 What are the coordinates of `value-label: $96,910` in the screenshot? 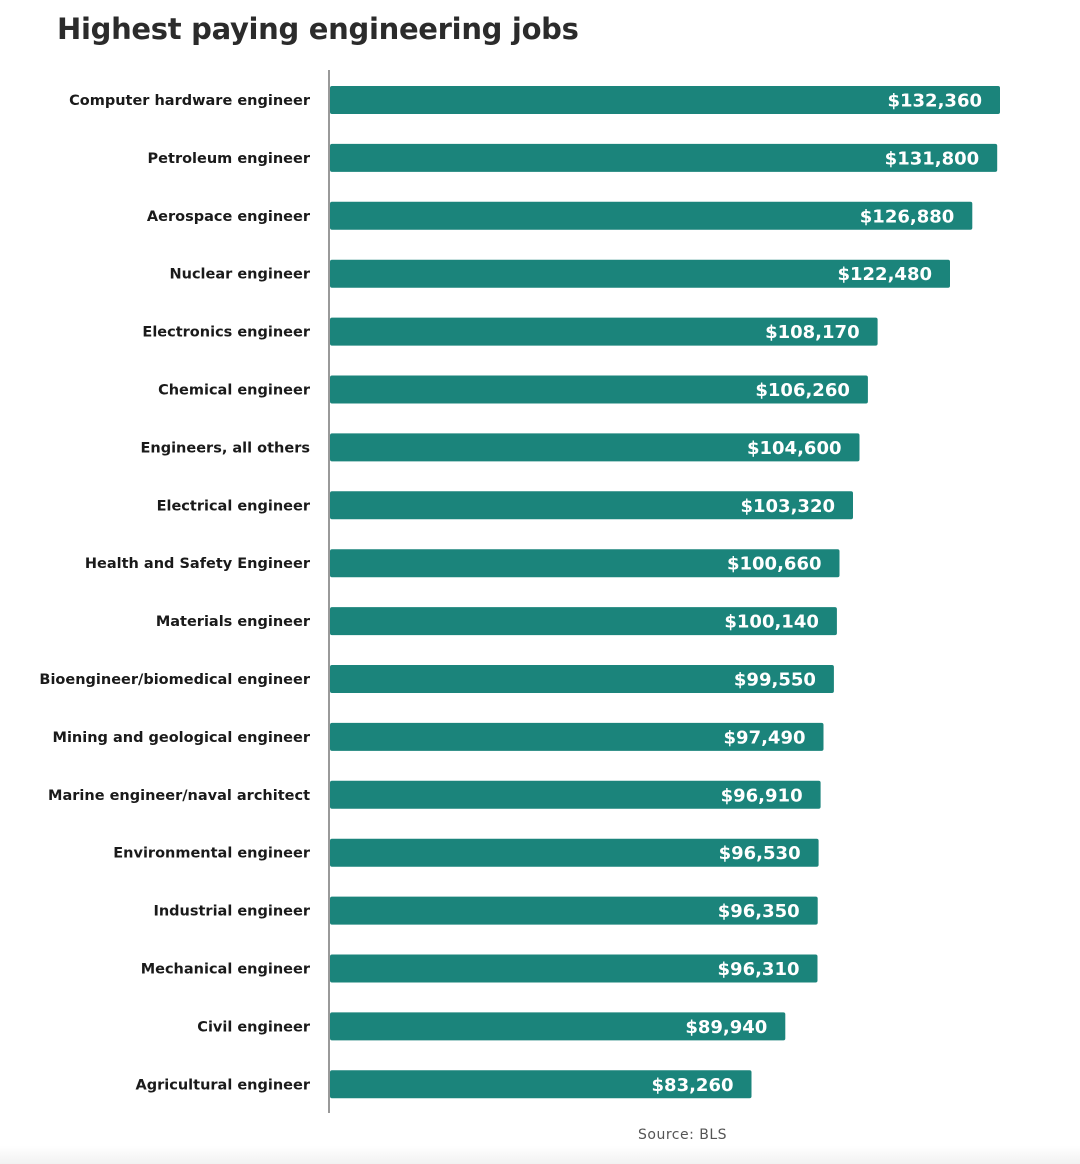 It's located at (762, 795).